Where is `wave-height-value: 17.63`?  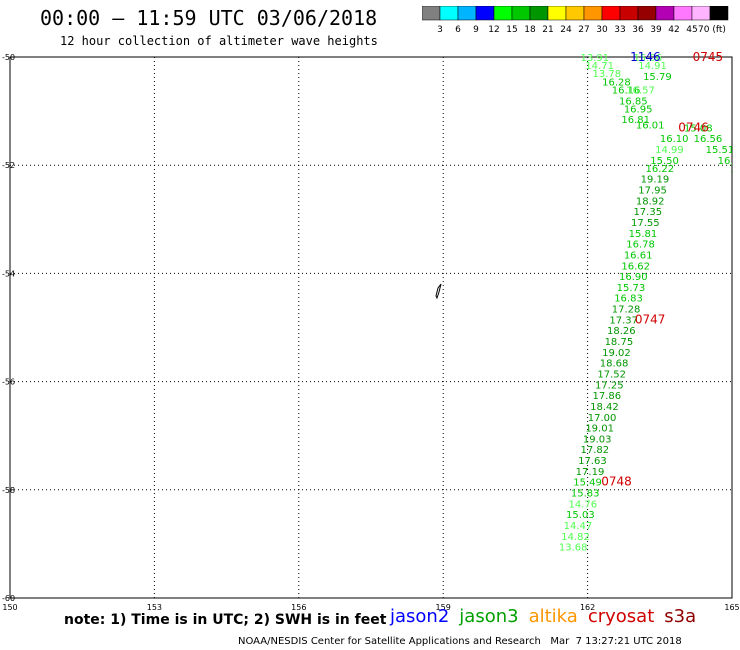
wave-height-value: 17.63 is located at coordinates (592, 461).